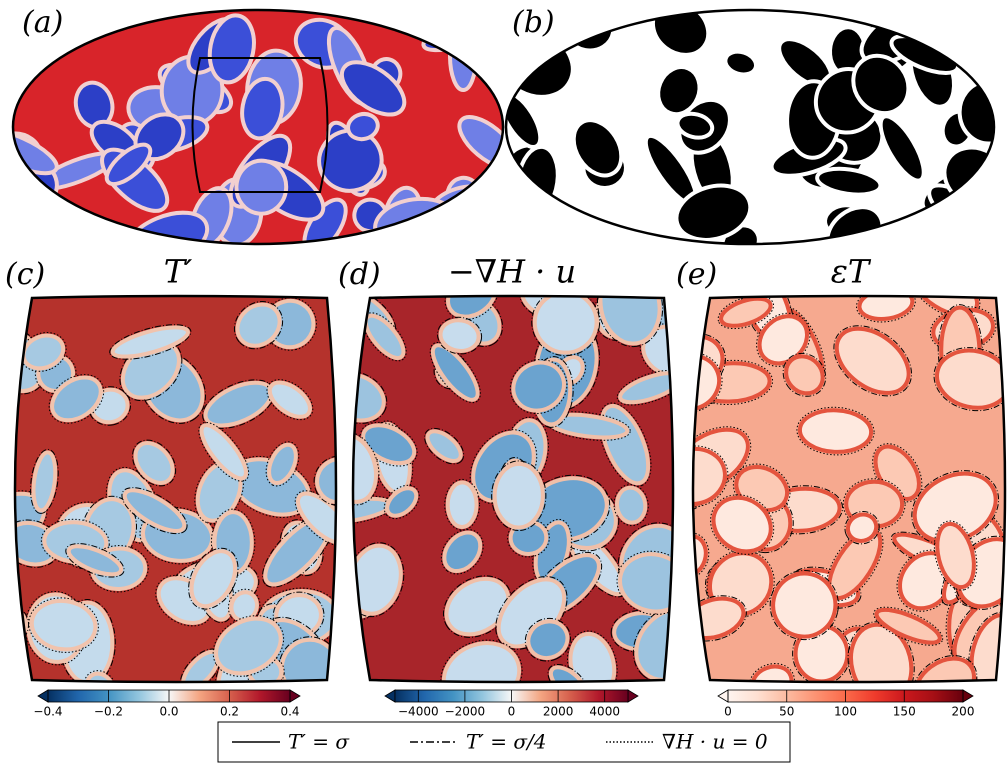 The image size is (1008, 766). I want to click on panel-label: (a), so click(42, 22).